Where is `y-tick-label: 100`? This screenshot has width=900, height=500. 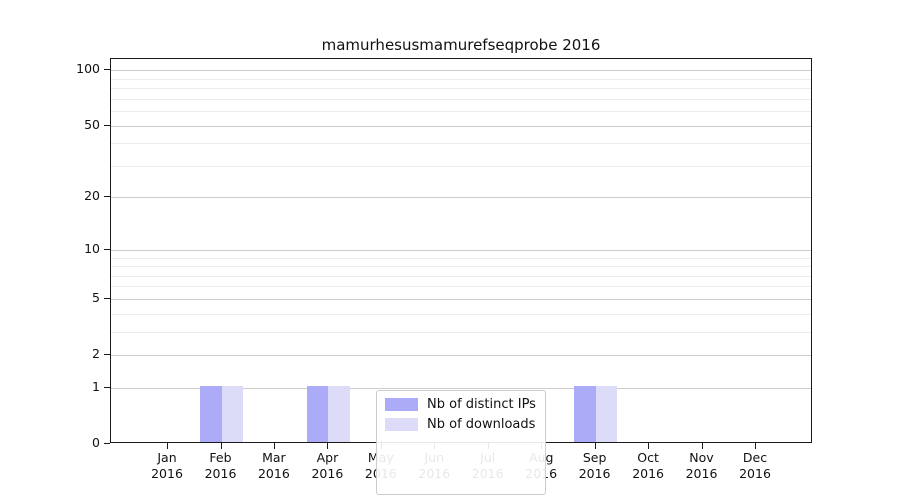 y-tick-label: 100 is located at coordinates (88, 69).